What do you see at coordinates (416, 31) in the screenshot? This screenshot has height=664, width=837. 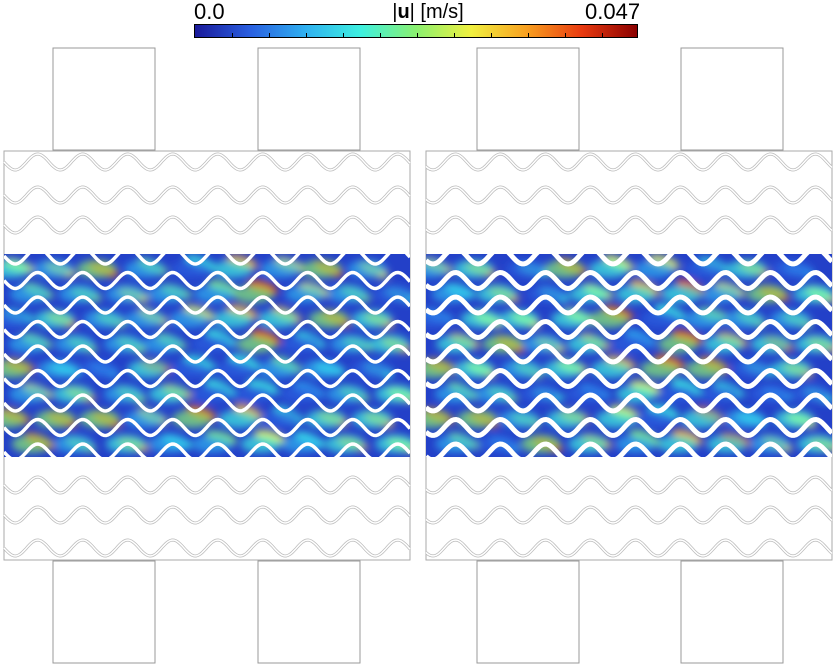 I see `colorbar` at bounding box center [416, 31].